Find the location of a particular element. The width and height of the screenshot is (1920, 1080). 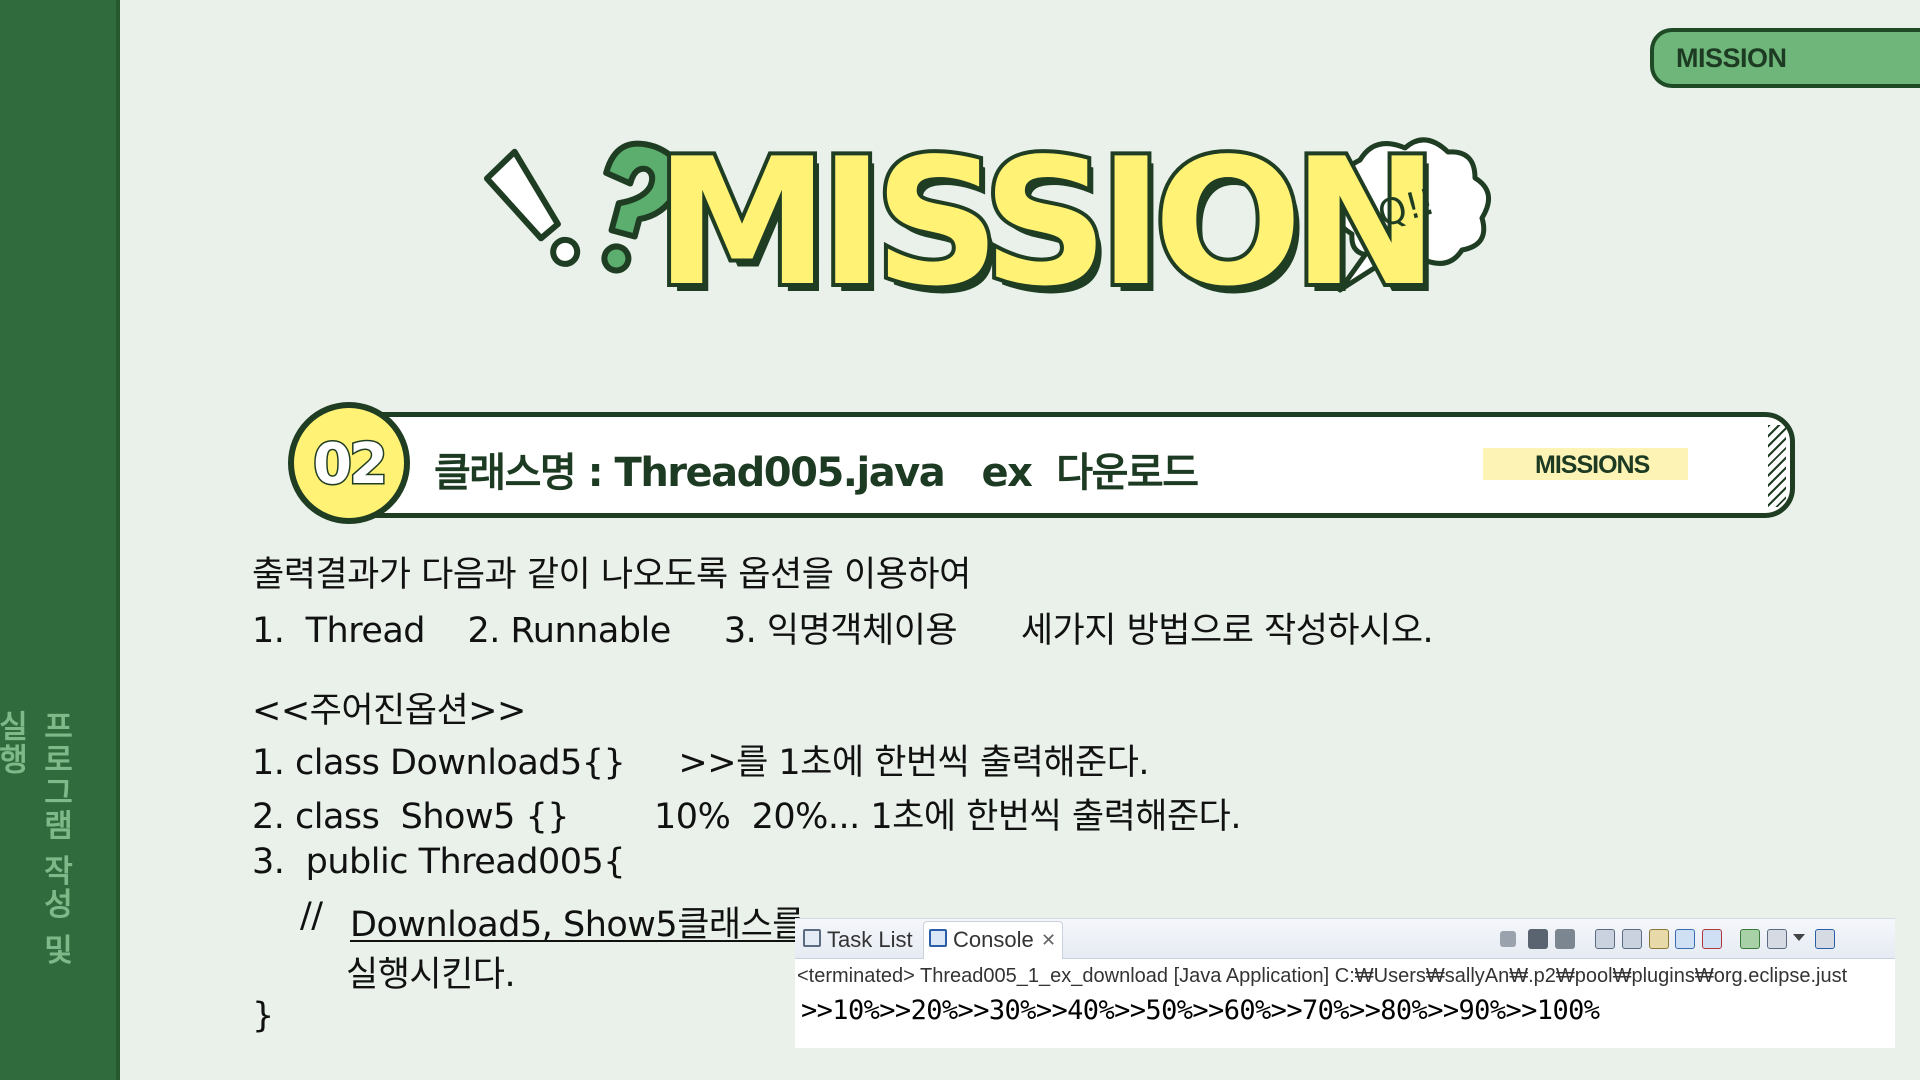

hero-decoration is located at coordinates (987, 215).